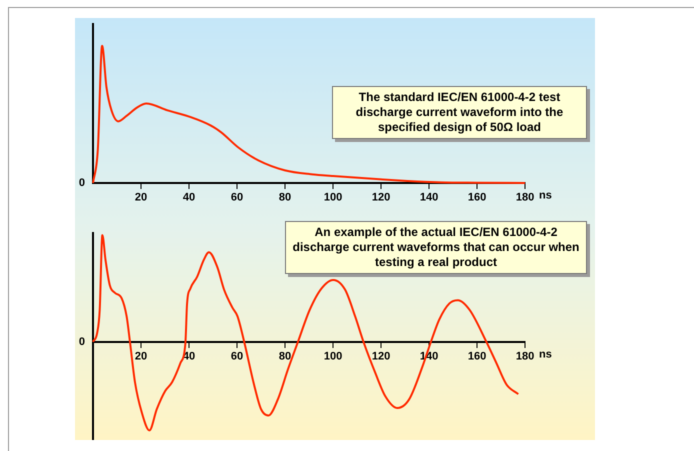 This screenshot has width=694, height=451. Describe the element at coordinates (429, 198) in the screenshot. I see `x-tick-label: 140` at that location.